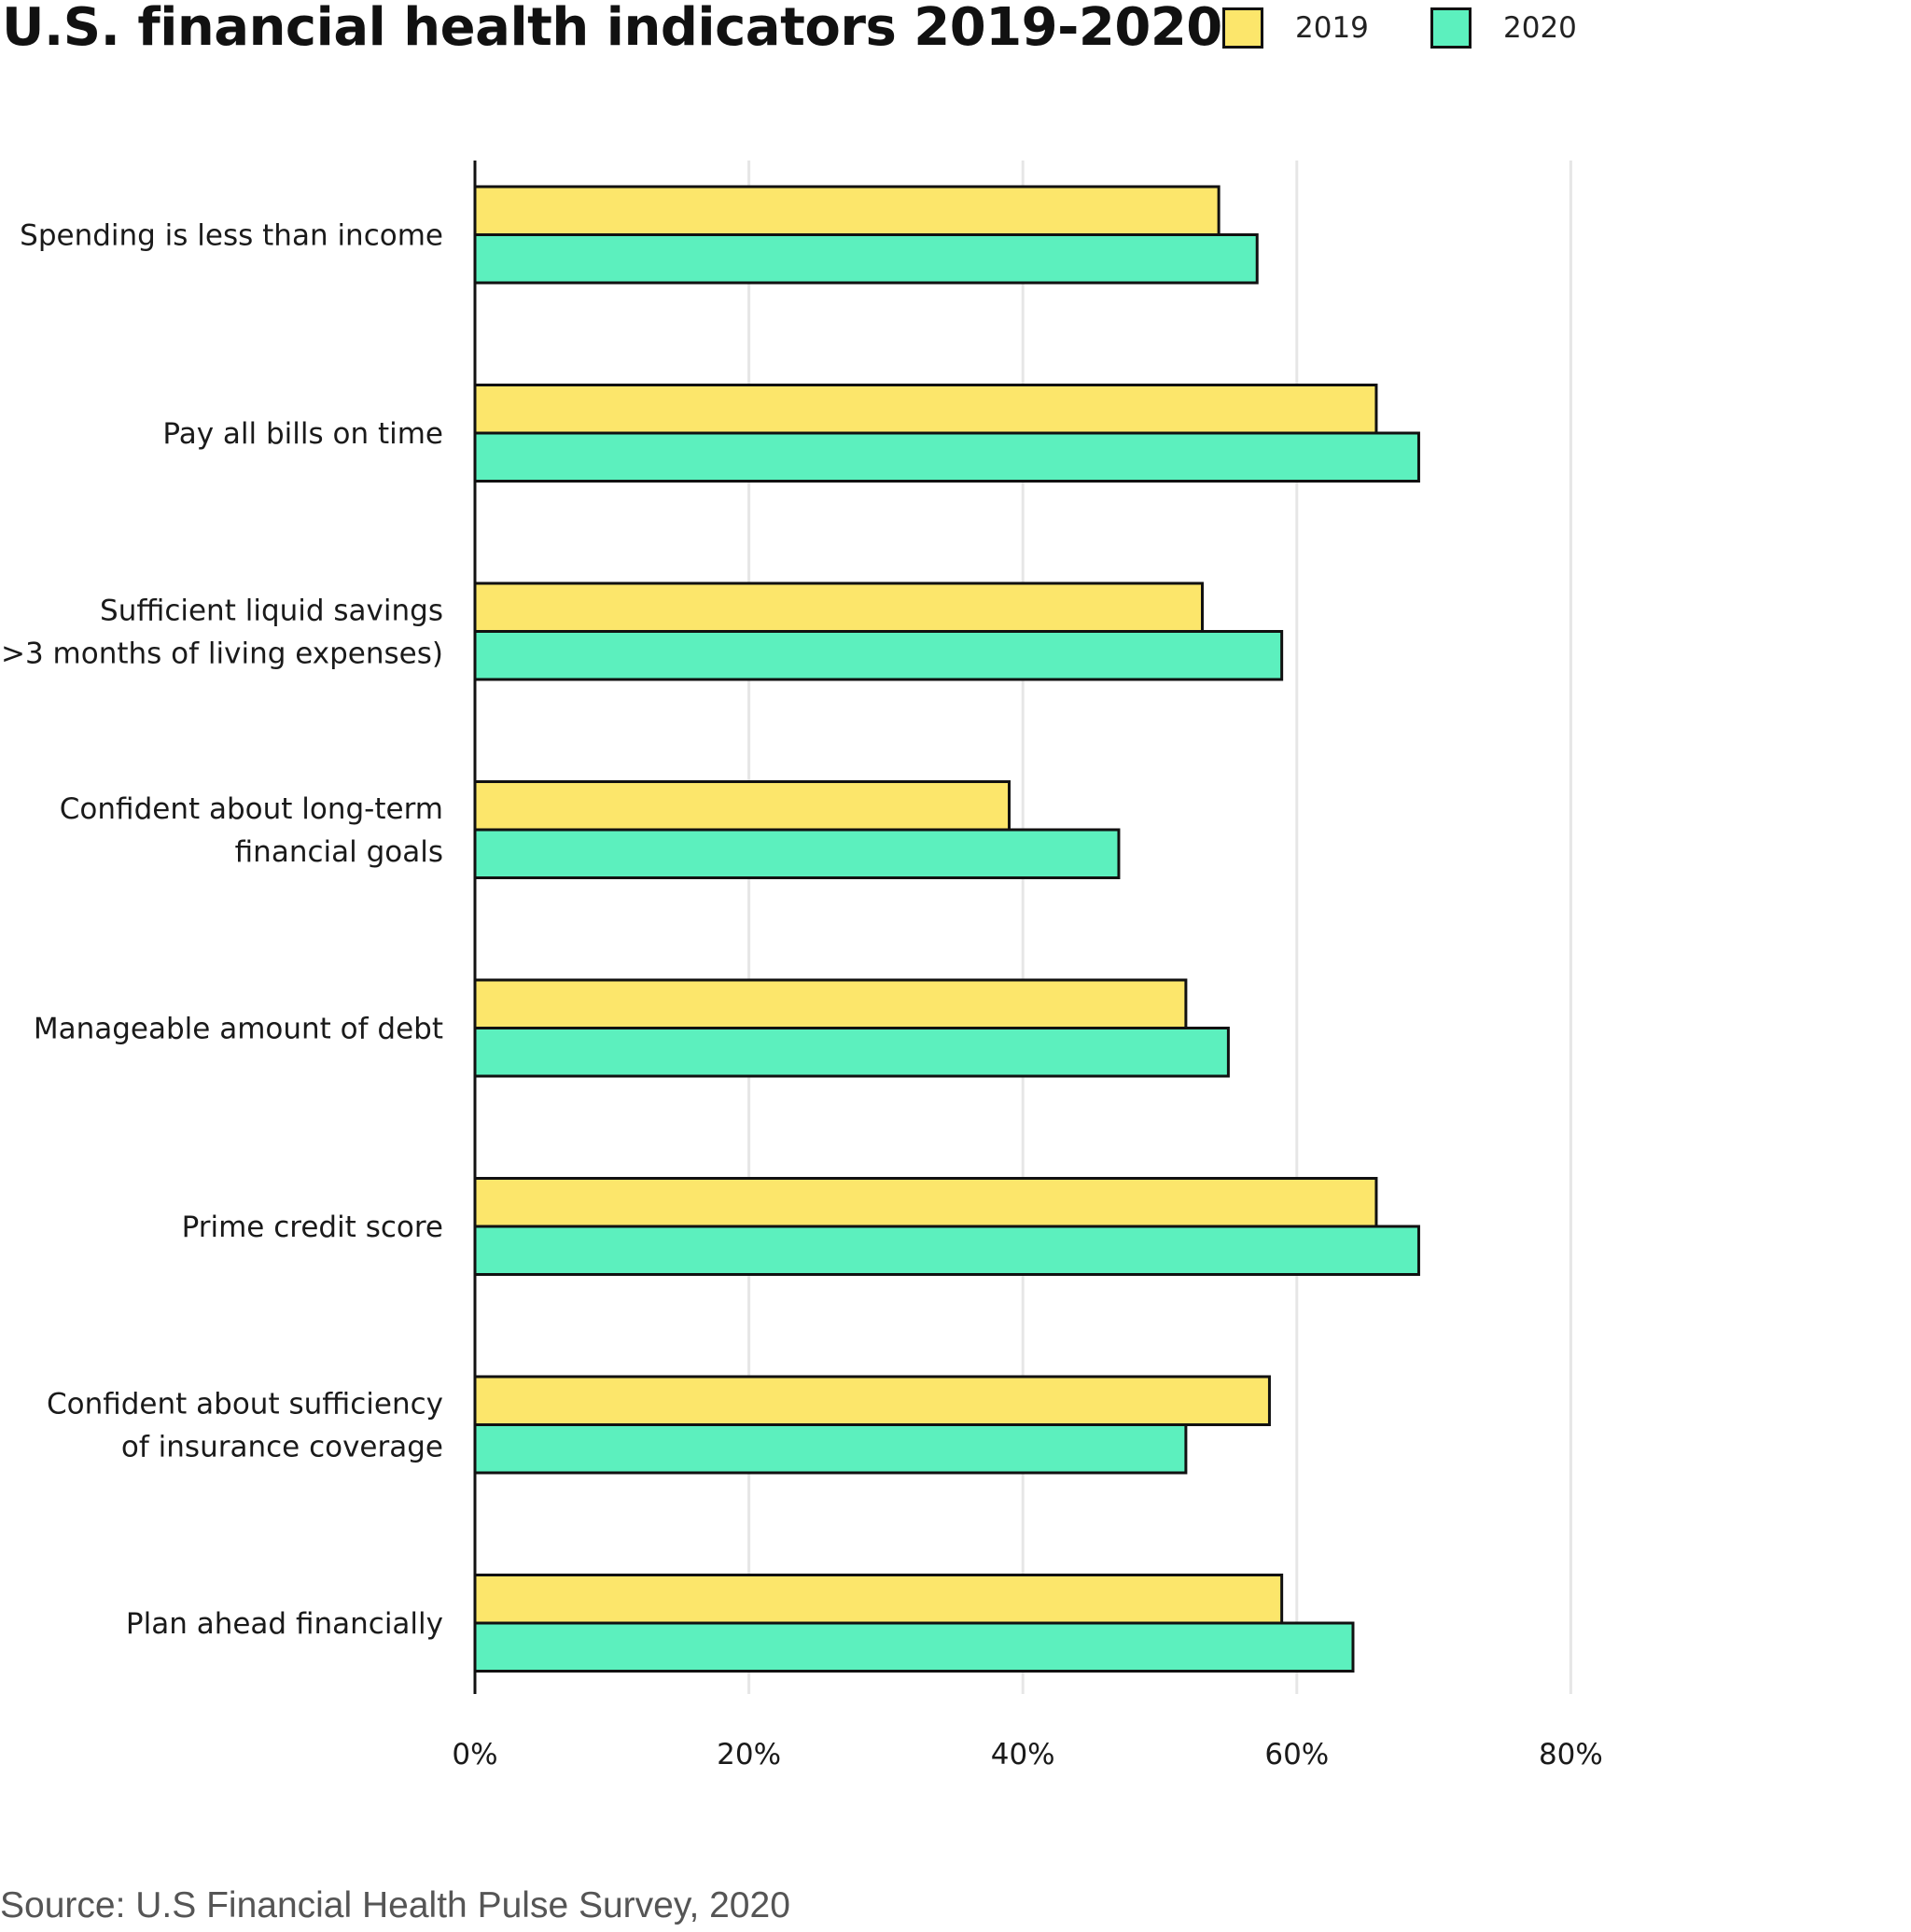 Image resolution: width=1911 pixels, height=1932 pixels. Describe the element at coordinates (312, 1227) in the screenshot. I see `category-label-5-0: Prime credit score` at that location.